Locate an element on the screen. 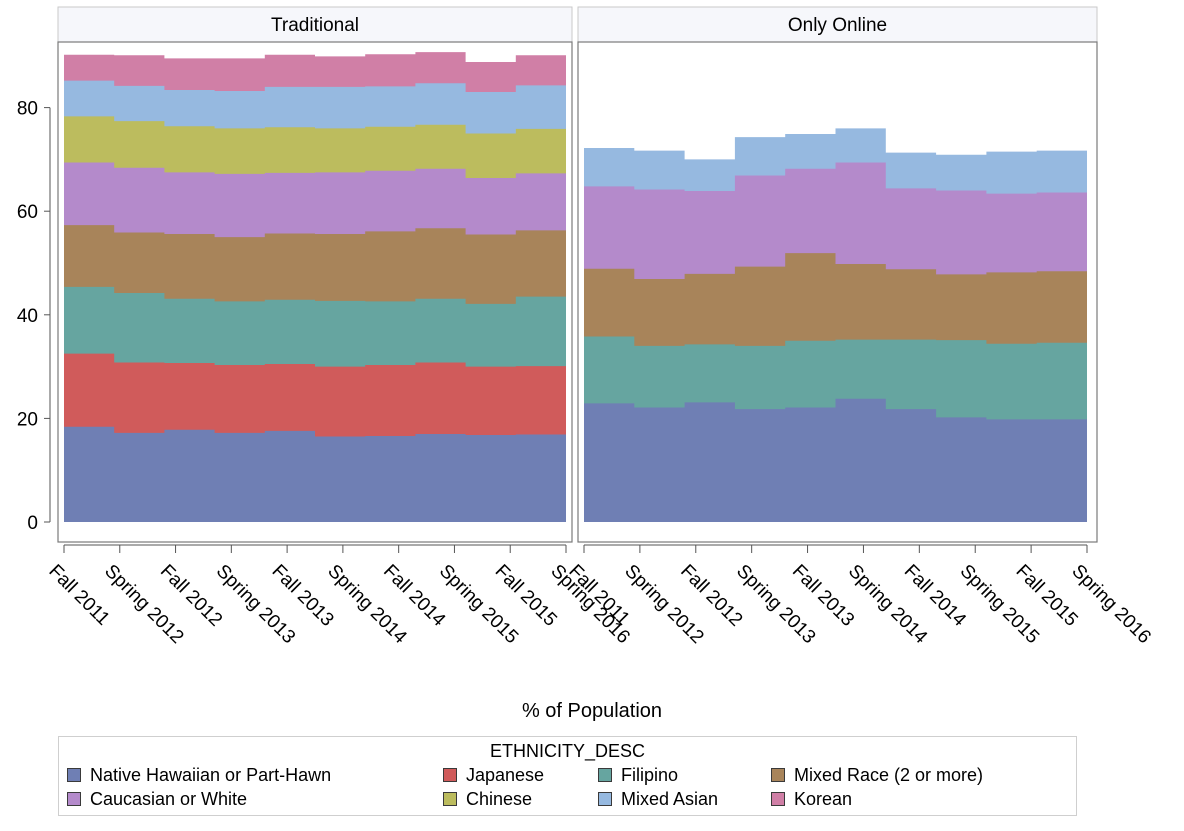 Image resolution: width=1184 pixels, height=831 pixels. y-tick-label: 20 is located at coordinates (27, 419).